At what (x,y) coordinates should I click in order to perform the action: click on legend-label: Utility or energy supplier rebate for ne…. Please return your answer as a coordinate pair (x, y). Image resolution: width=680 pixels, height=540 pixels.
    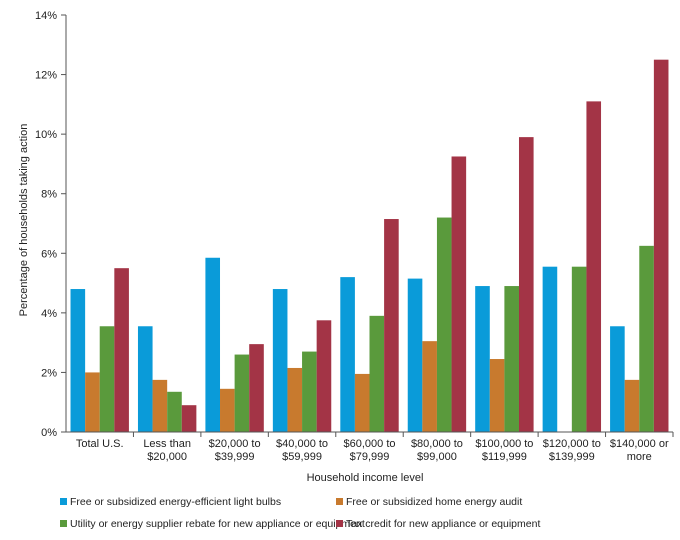
    Looking at the image, I should click on (217, 524).